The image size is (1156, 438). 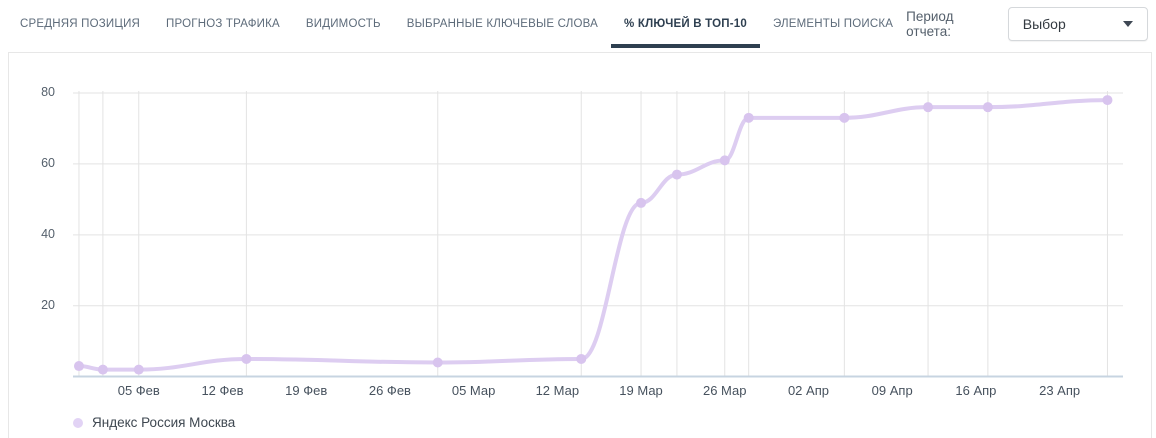 I want to click on report-period-select: Выбор, so click(x=1077, y=24).